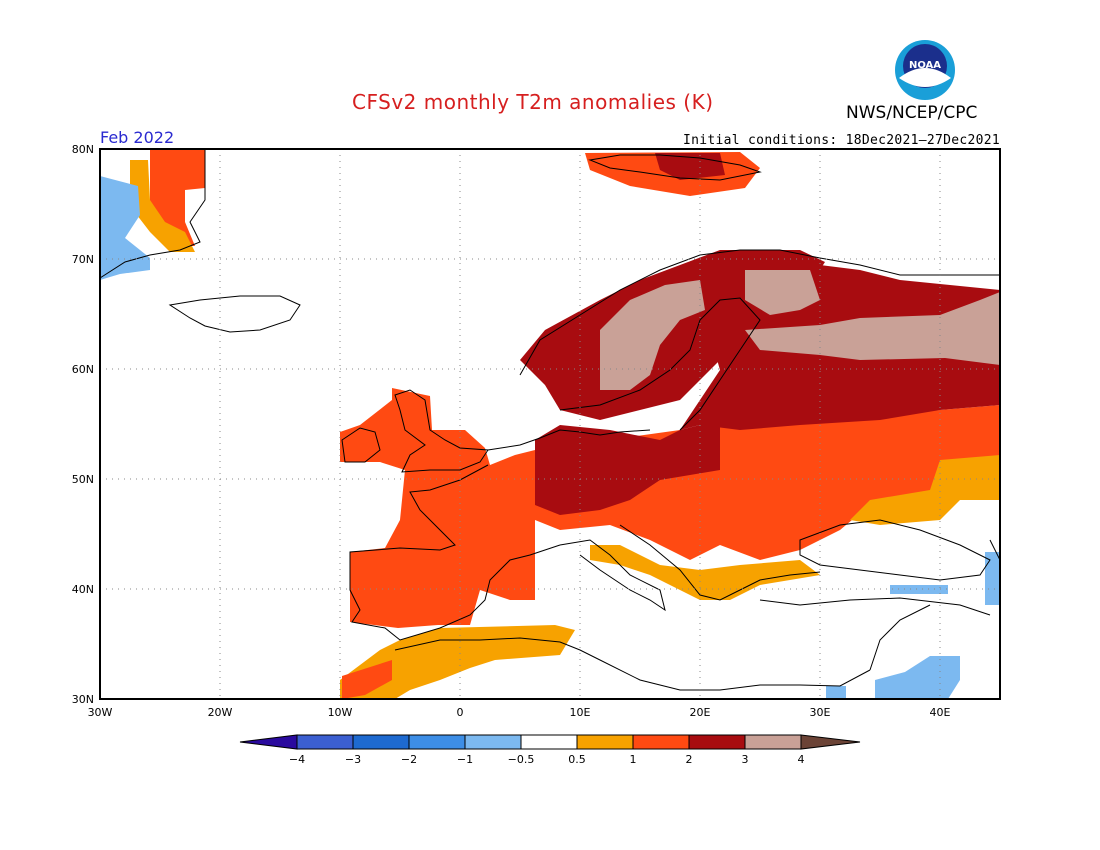 The image size is (1100, 850). What do you see at coordinates (917, 677) in the screenshot?
I see `anomaly-middle-east-cold` at bounding box center [917, 677].